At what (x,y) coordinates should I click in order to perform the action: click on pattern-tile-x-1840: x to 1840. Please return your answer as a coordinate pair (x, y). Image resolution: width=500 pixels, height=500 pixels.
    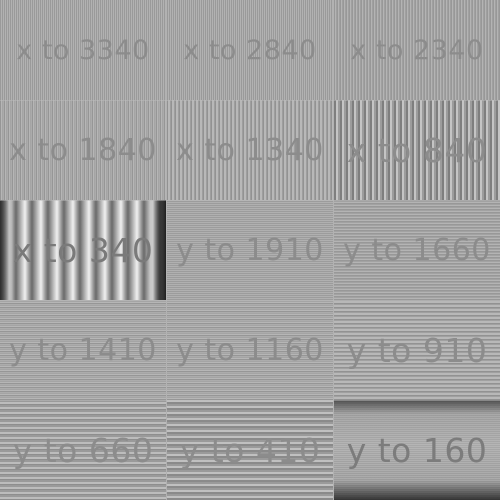
    Looking at the image, I should click on (83, 150).